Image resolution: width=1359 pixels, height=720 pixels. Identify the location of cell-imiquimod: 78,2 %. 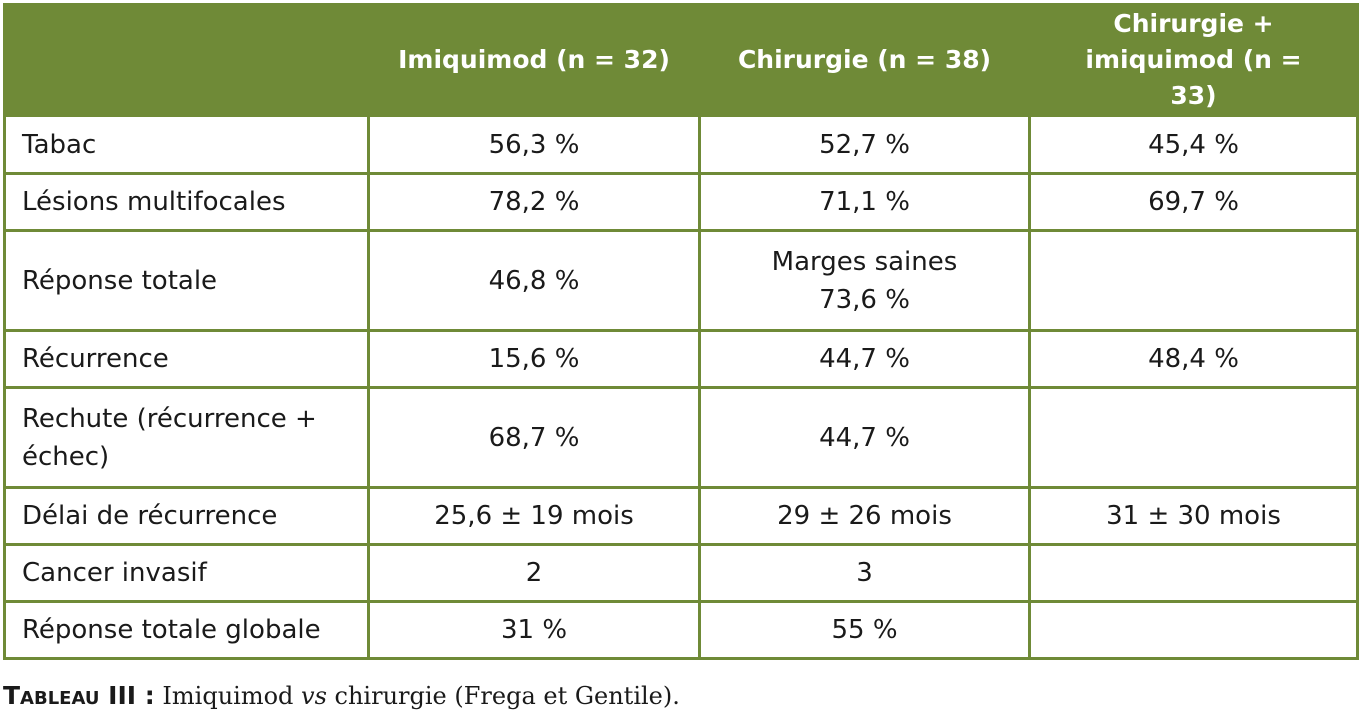
(534, 202).